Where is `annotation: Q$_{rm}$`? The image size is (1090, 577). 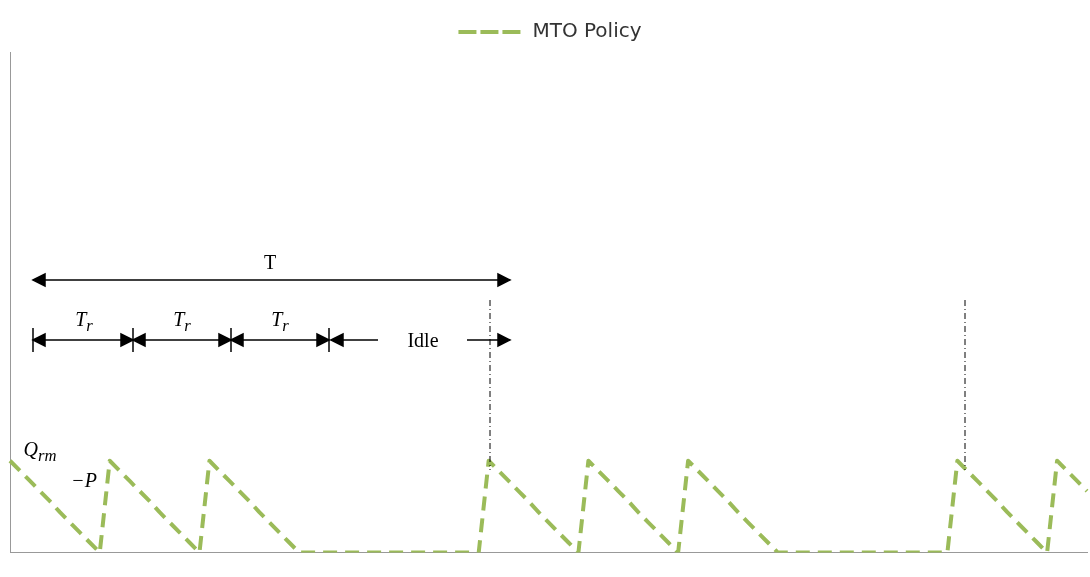
annotation: Q$_{rm}$ is located at coordinates (40, 452).